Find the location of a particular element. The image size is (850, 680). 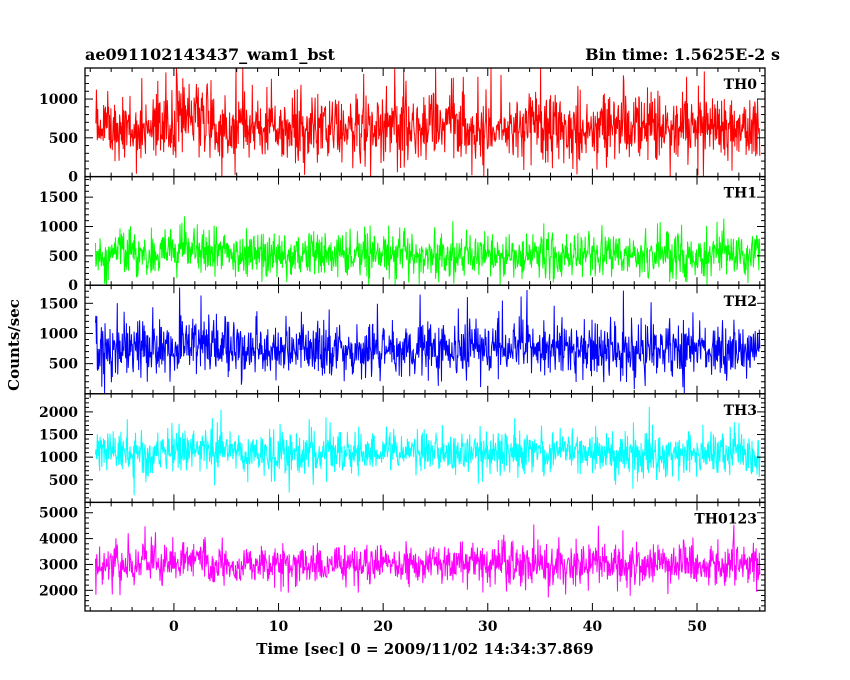

series-th1-line is located at coordinates (428, 251).